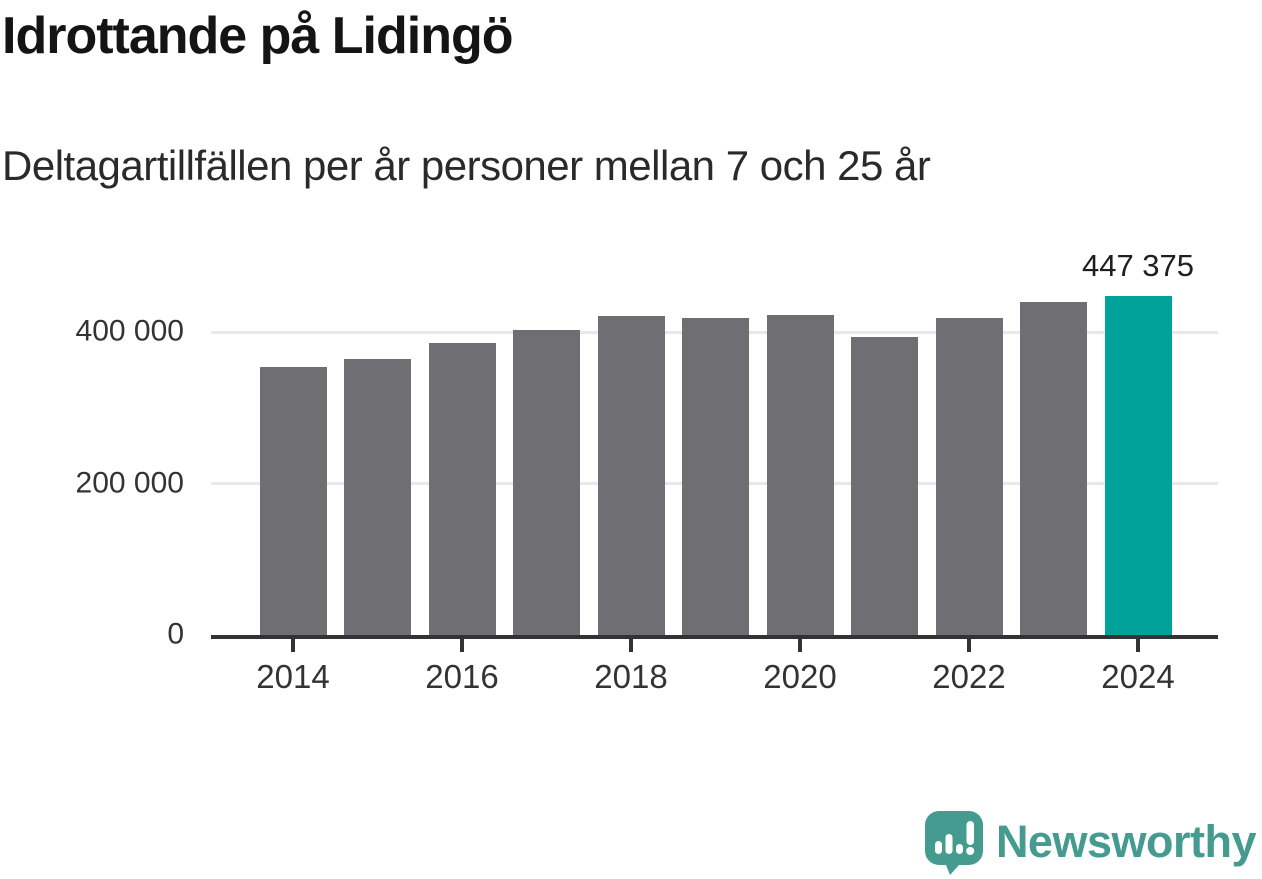 The width and height of the screenshot is (1262, 879). What do you see at coordinates (884, 485) in the screenshot?
I see `bar-2021` at bounding box center [884, 485].